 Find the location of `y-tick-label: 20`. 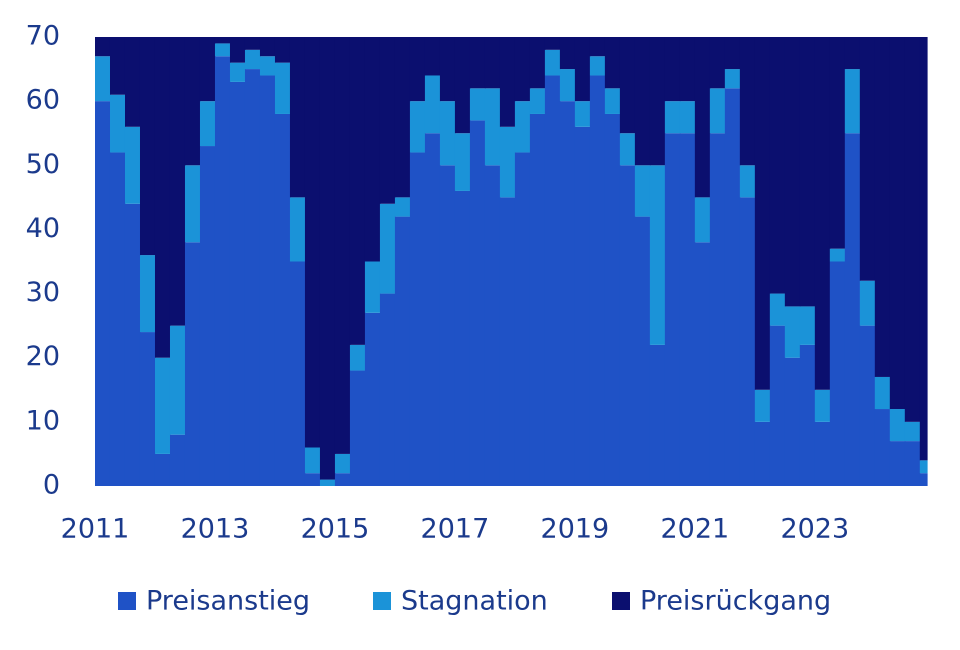

y-tick-label: 20 is located at coordinates (43, 356).